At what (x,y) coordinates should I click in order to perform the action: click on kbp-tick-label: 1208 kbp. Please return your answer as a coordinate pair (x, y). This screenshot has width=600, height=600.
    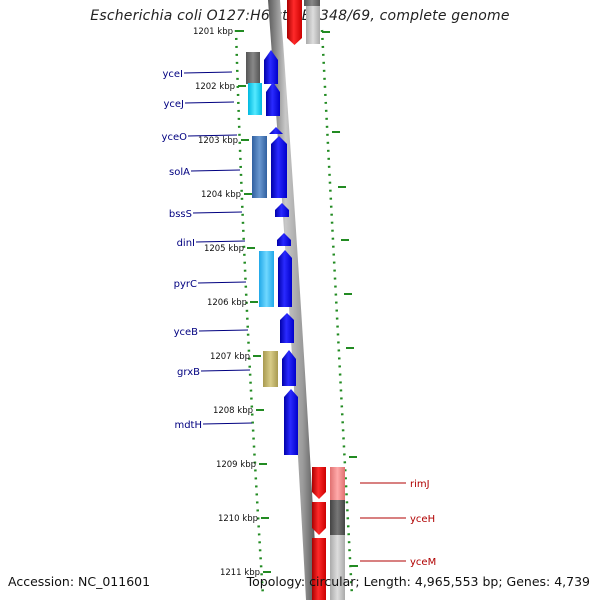
    Looking at the image, I should click on (233, 411).